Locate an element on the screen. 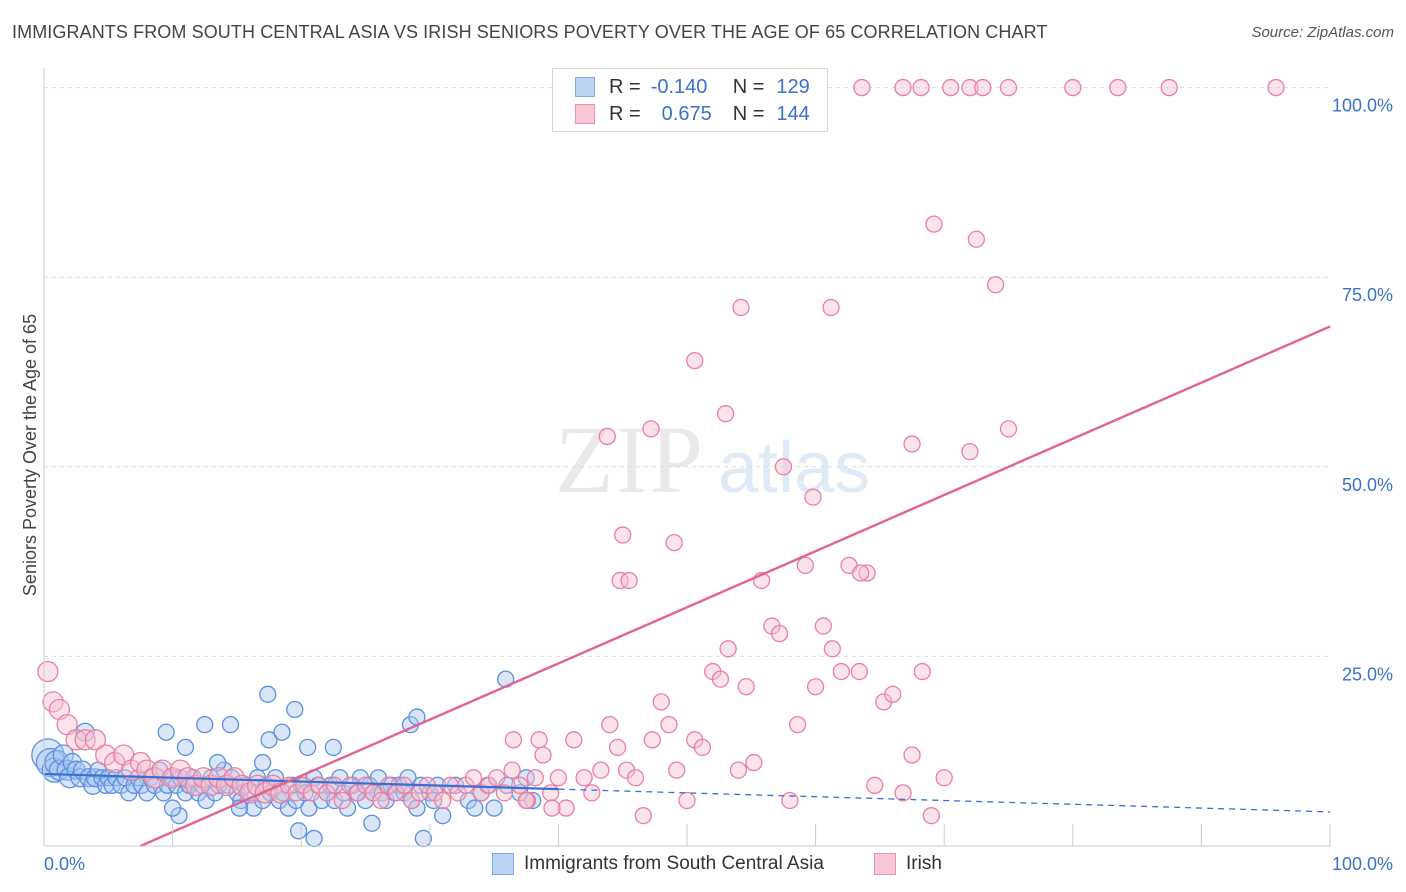 The height and width of the screenshot is (892, 1406). source-label: Source: ZipAtlas.com is located at coordinates (1322, 32).